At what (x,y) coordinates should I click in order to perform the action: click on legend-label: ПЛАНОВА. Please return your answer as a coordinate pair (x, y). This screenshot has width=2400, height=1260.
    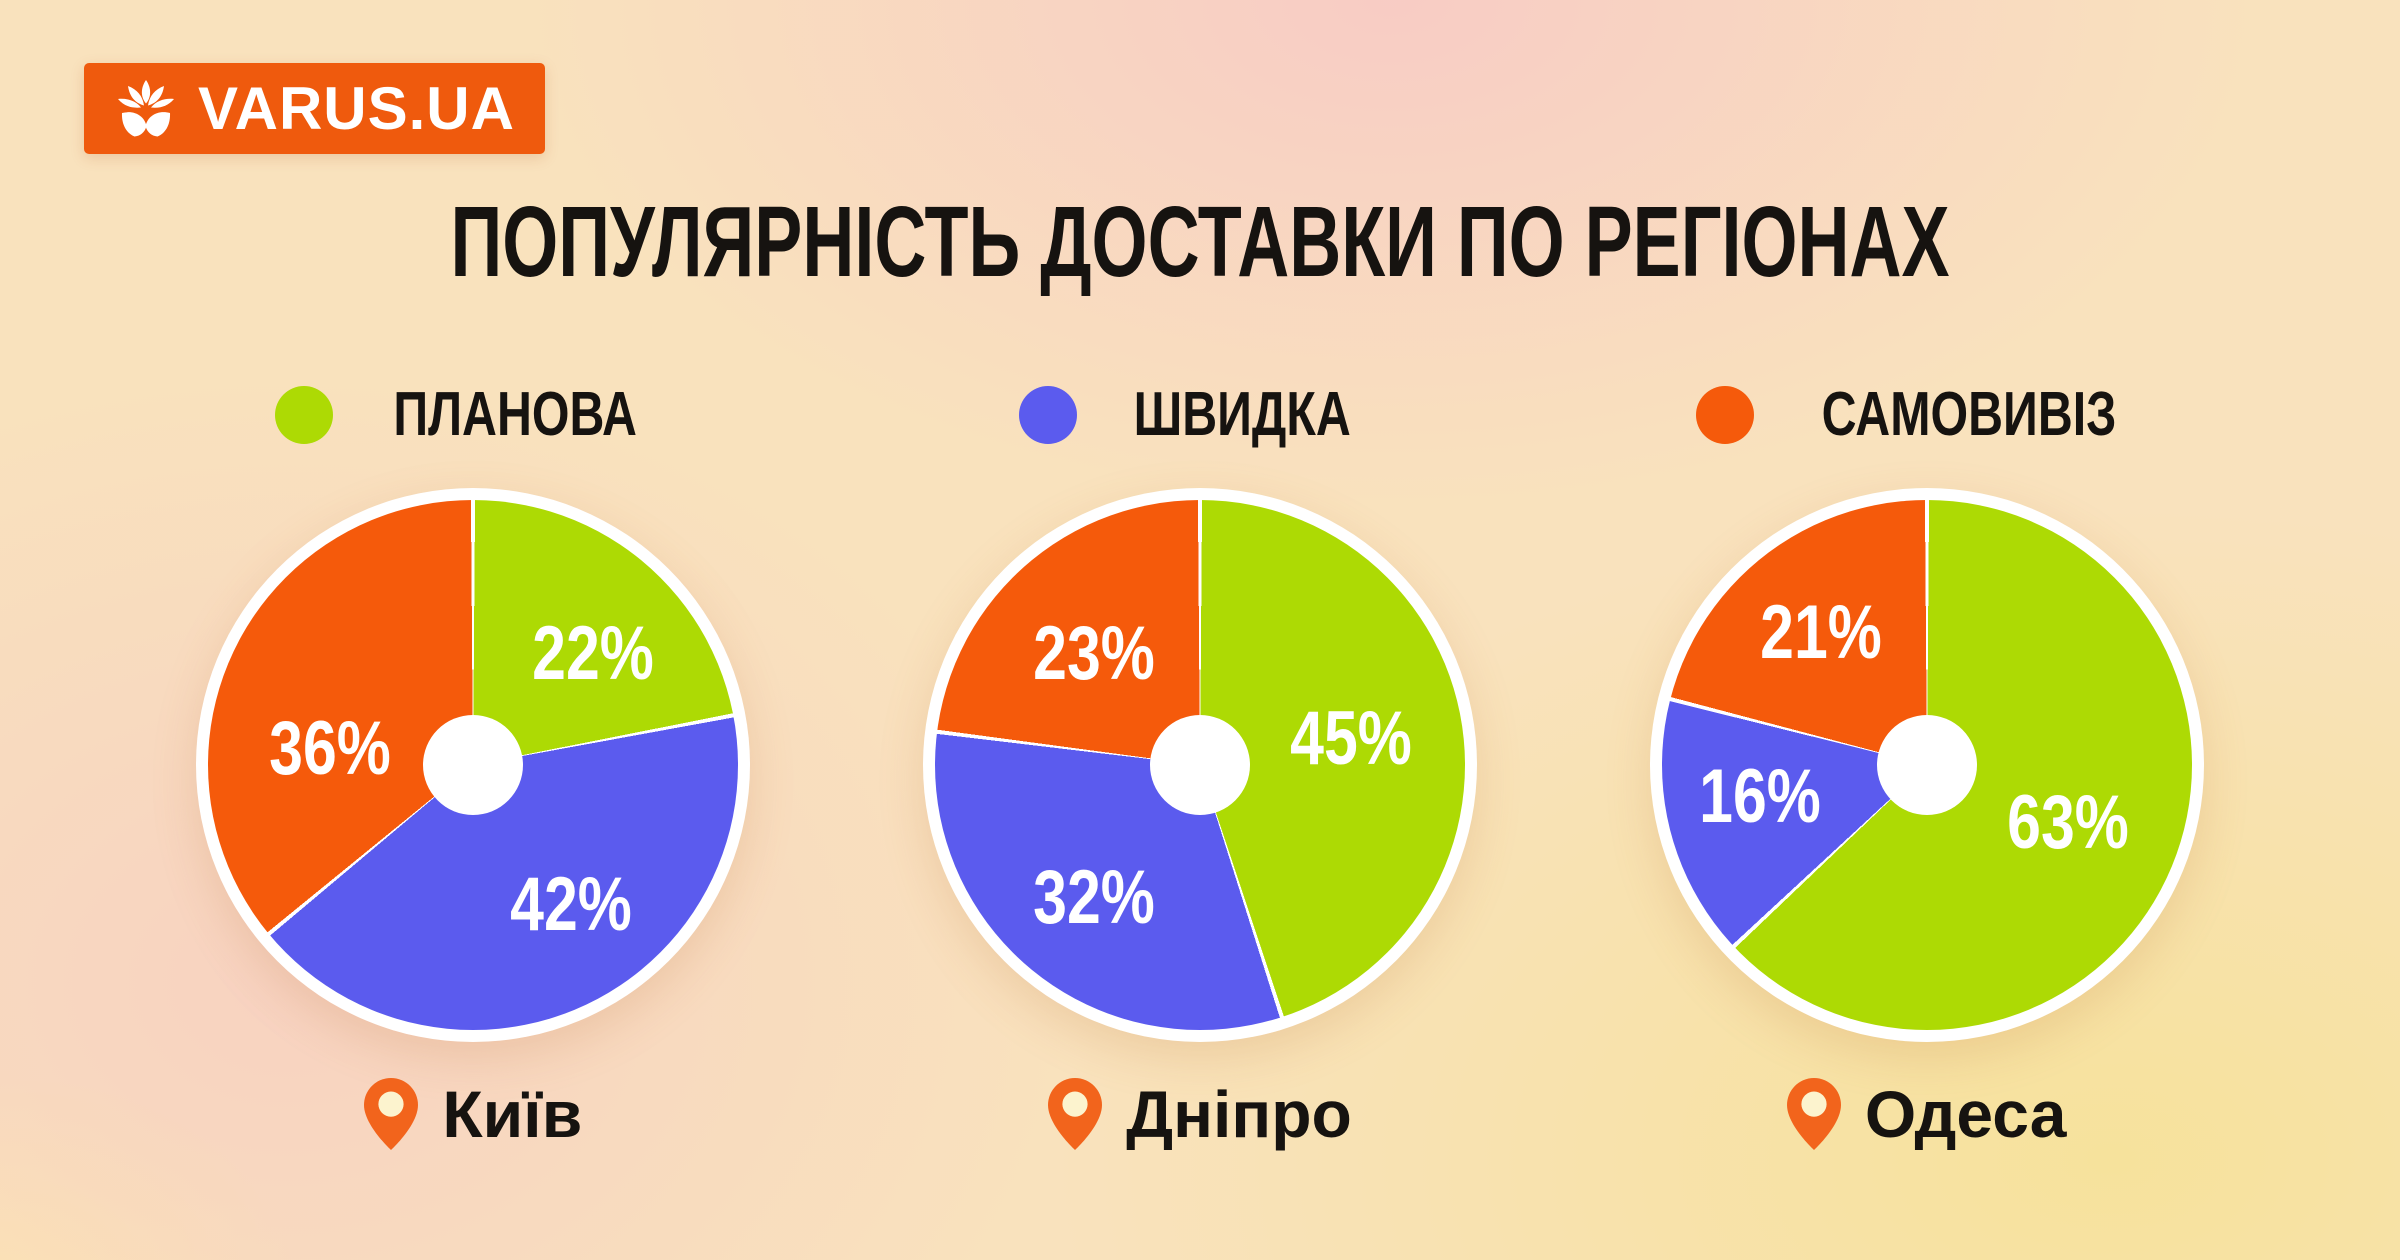
    Looking at the image, I should click on (515, 414).